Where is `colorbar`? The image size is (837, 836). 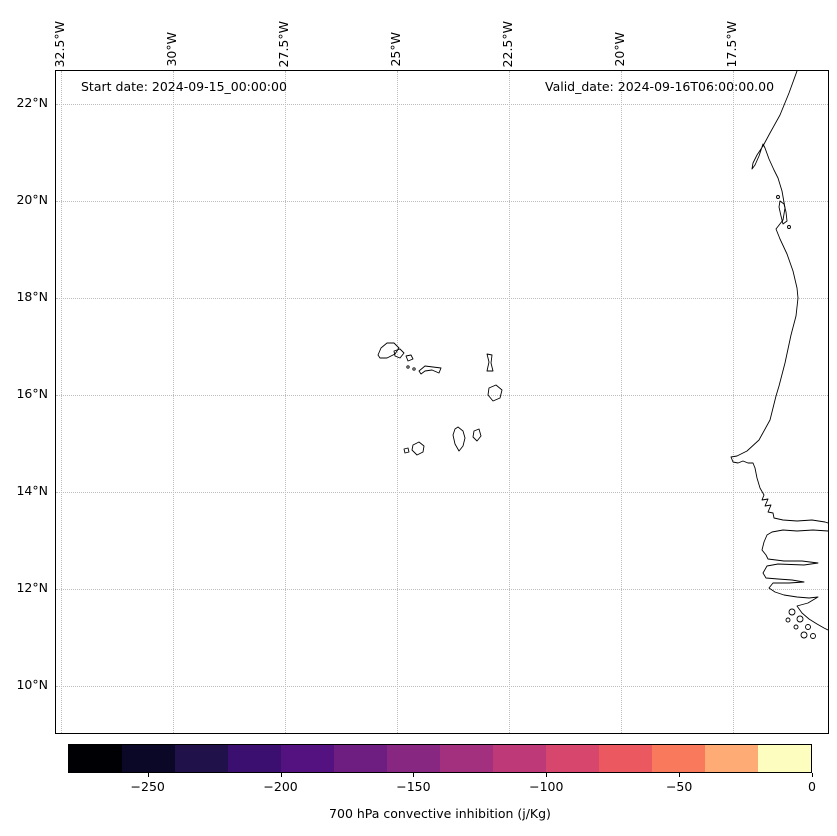 colorbar is located at coordinates (440, 758).